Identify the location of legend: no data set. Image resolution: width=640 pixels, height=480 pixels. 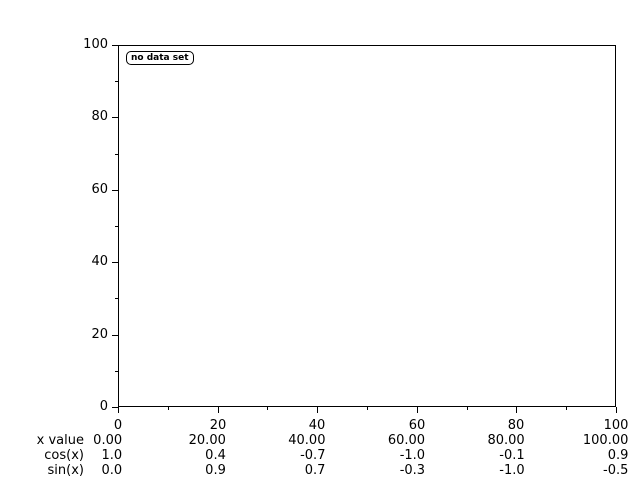
(160, 58).